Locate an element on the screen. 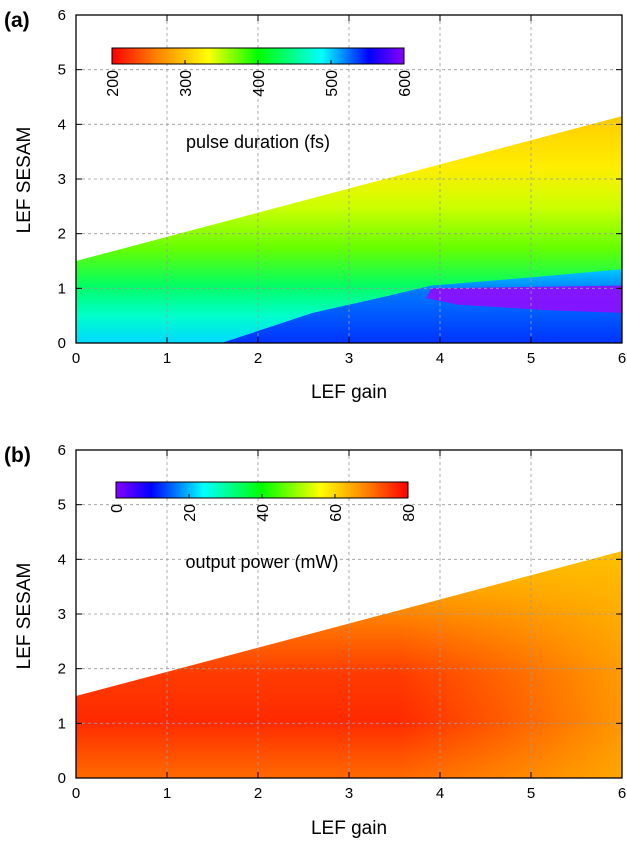 This screenshot has width=627, height=843. panel-label-a: (a) is located at coordinates (17, 20).